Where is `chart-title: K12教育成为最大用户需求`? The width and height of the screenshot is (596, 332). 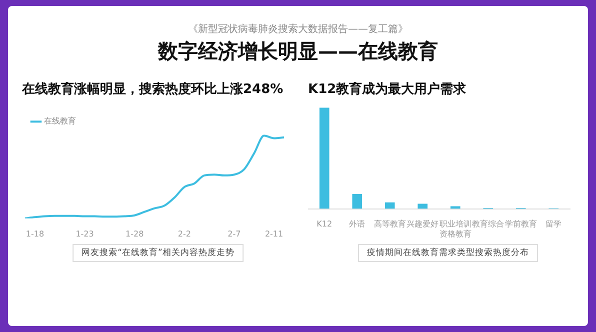
chart-title: K12教育成为最大用户需求 is located at coordinates (388, 89).